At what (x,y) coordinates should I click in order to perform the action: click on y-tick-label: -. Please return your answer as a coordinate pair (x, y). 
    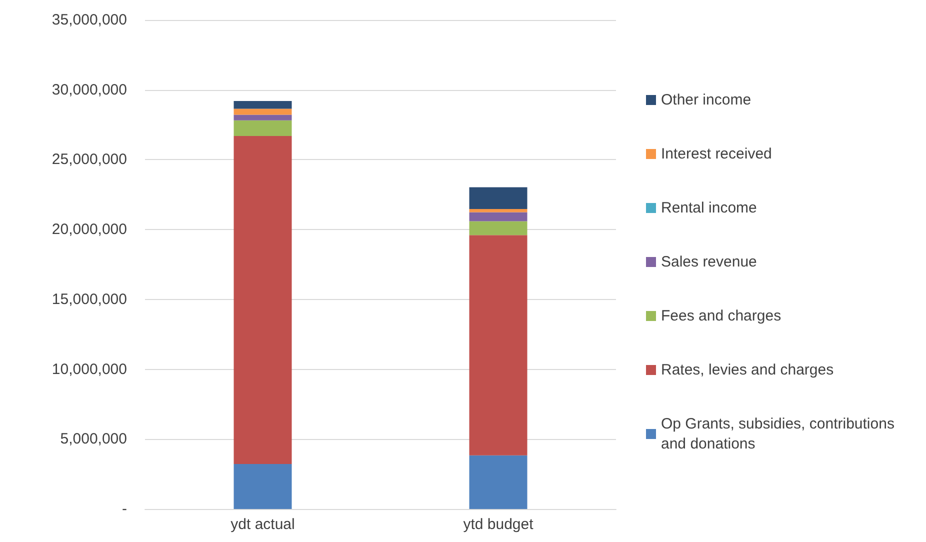
    Looking at the image, I should click on (124, 509).